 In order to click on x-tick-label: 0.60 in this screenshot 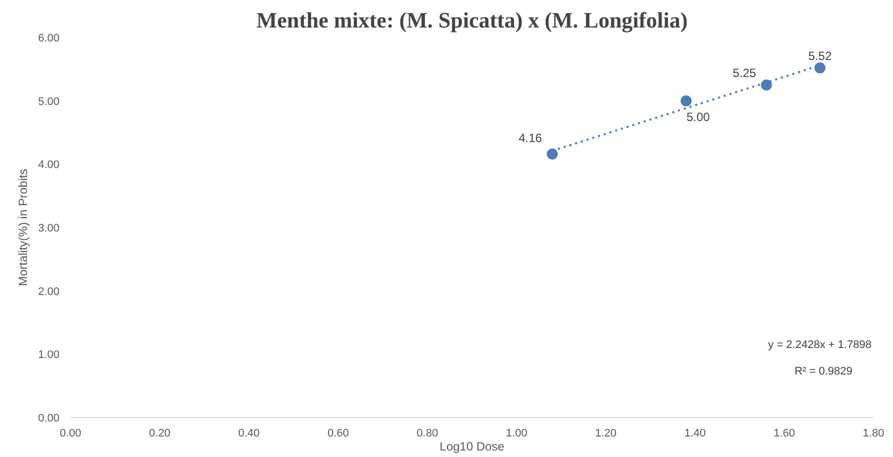, I will do `click(338, 434)`.